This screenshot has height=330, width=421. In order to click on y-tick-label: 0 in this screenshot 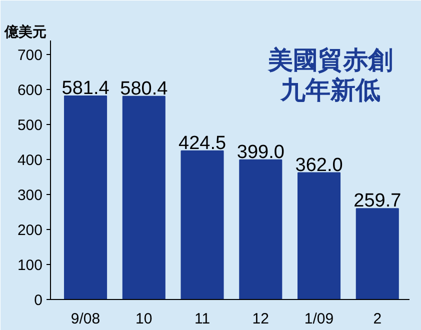, I will do `click(38, 300)`.